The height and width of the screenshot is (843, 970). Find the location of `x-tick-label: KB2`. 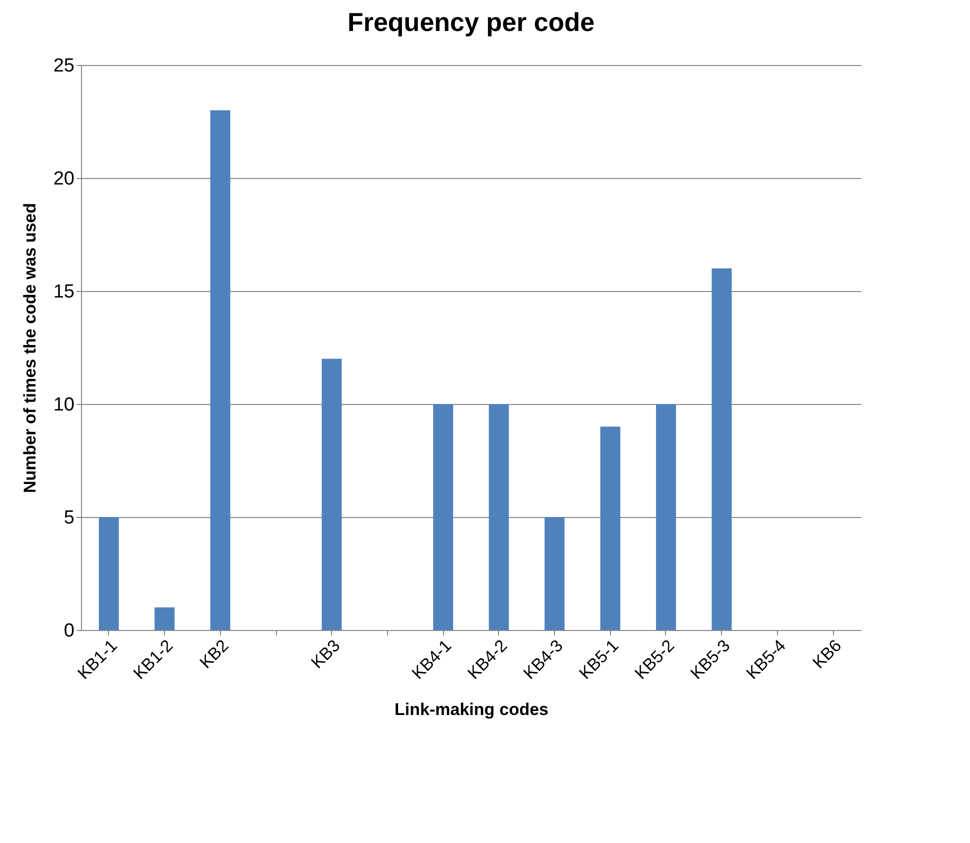

x-tick-label: KB2 is located at coordinates (214, 654).